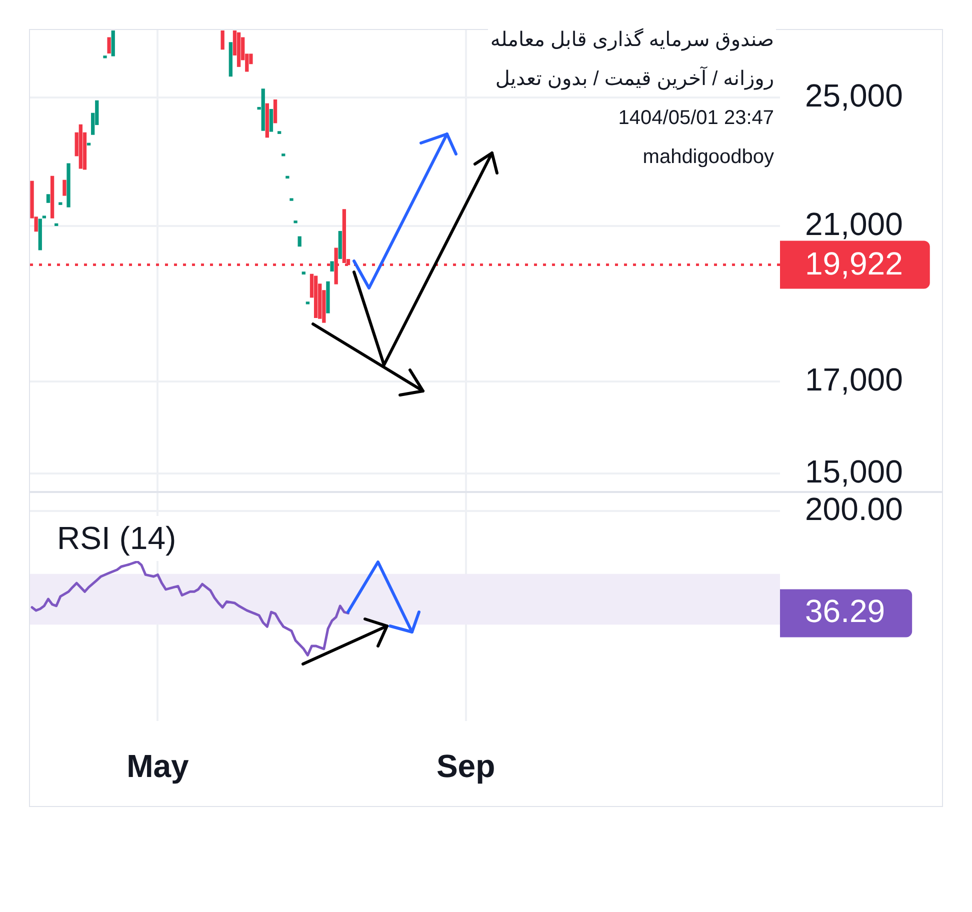 This screenshot has width=972, height=912. What do you see at coordinates (158, 766) in the screenshot?
I see `x-tick-label: May` at bounding box center [158, 766].